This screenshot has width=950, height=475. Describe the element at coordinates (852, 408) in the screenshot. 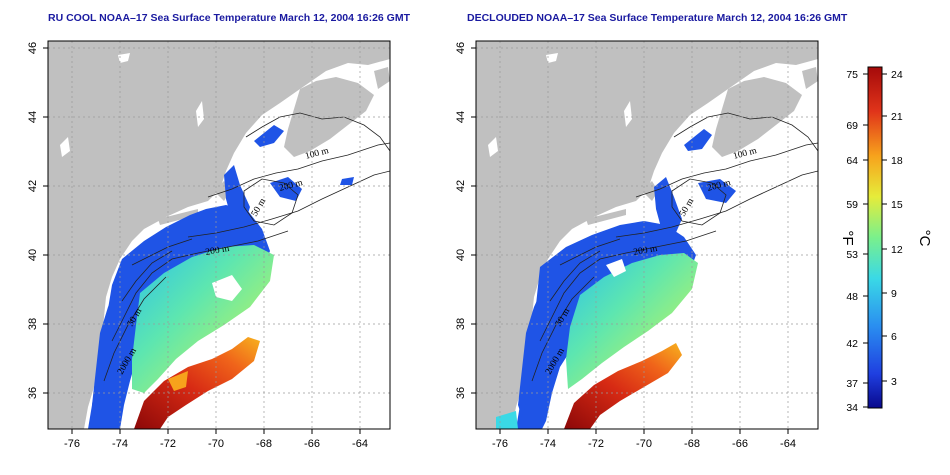

I see `cb-f-tick-8: 34` at that location.